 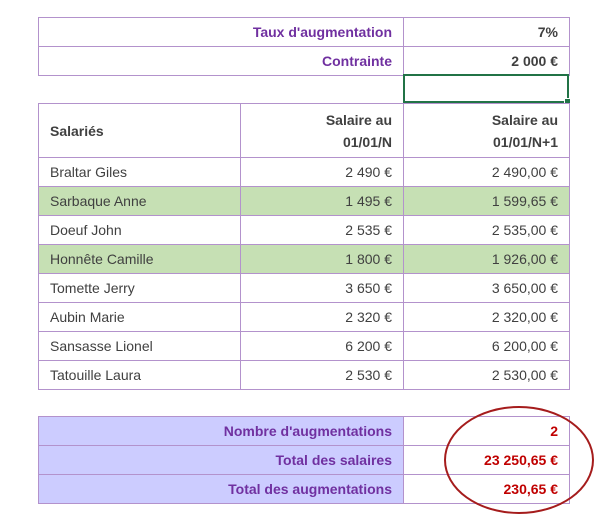 I want to click on table-row: Sansasse Lionel 6 200 € 6 200,00 €, so click(x=304, y=346).